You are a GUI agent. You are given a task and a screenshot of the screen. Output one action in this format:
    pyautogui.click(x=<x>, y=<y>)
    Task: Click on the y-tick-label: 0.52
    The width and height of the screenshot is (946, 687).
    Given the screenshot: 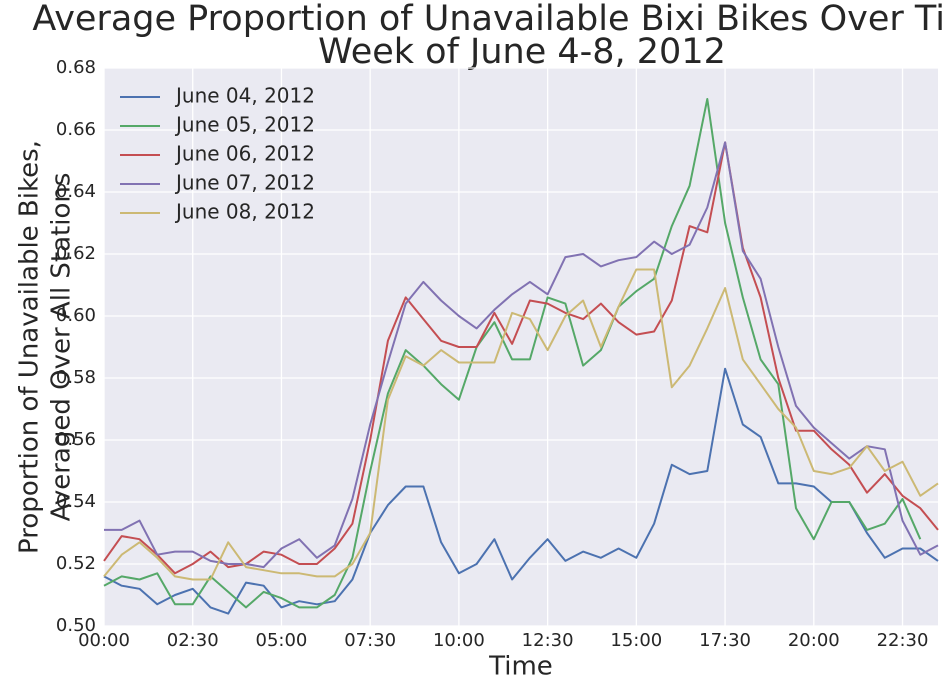 What is the action you would take?
    pyautogui.click(x=76, y=563)
    